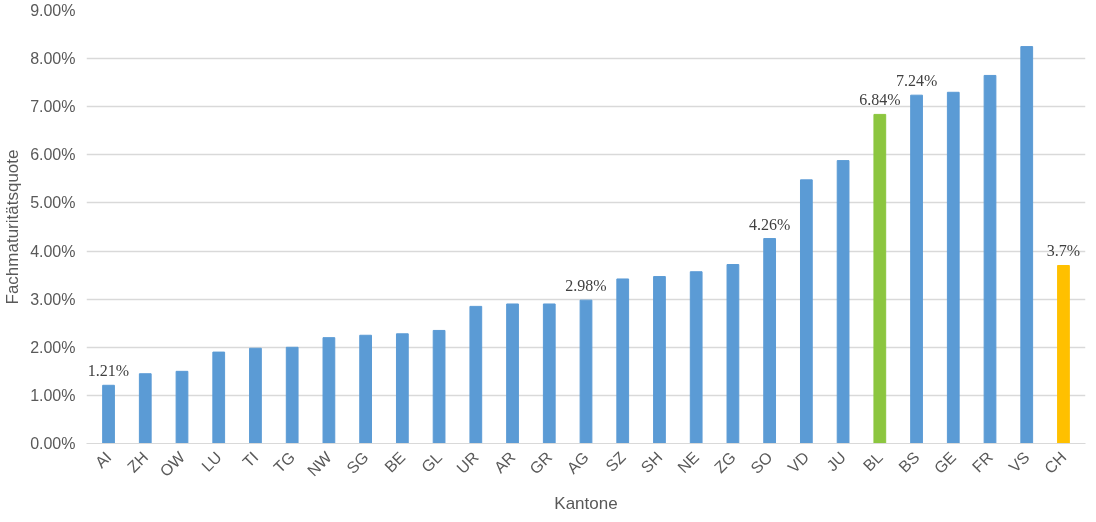 Image resolution: width=1096 pixels, height=522 pixels. Describe the element at coordinates (53, 299) in the screenshot. I see `y-tick-label: 3.00%` at that location.